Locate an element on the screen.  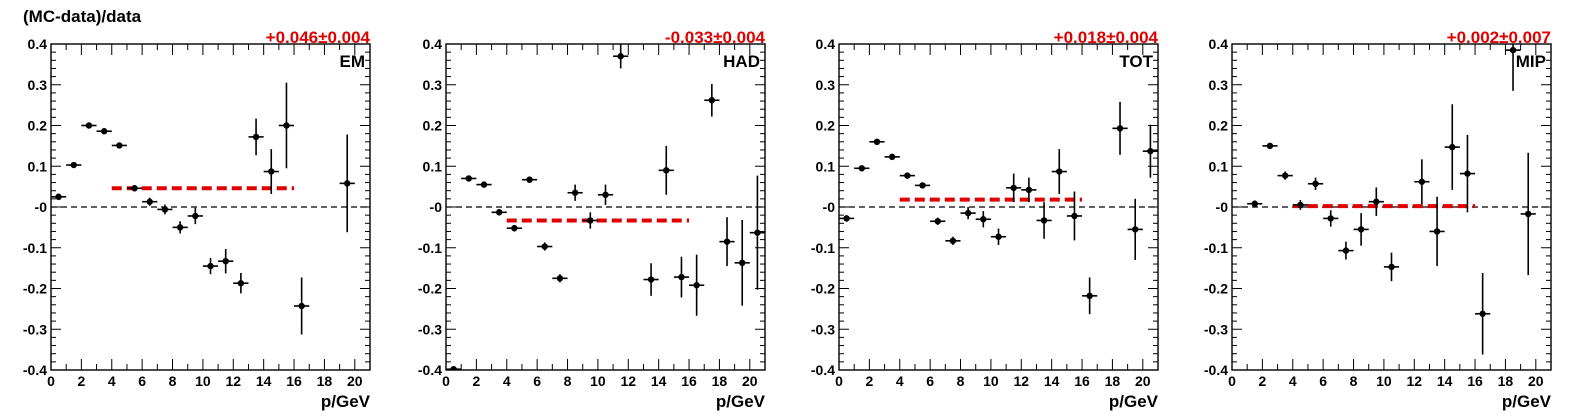
y-tick-label: 0.1 is located at coordinates (433, 166).